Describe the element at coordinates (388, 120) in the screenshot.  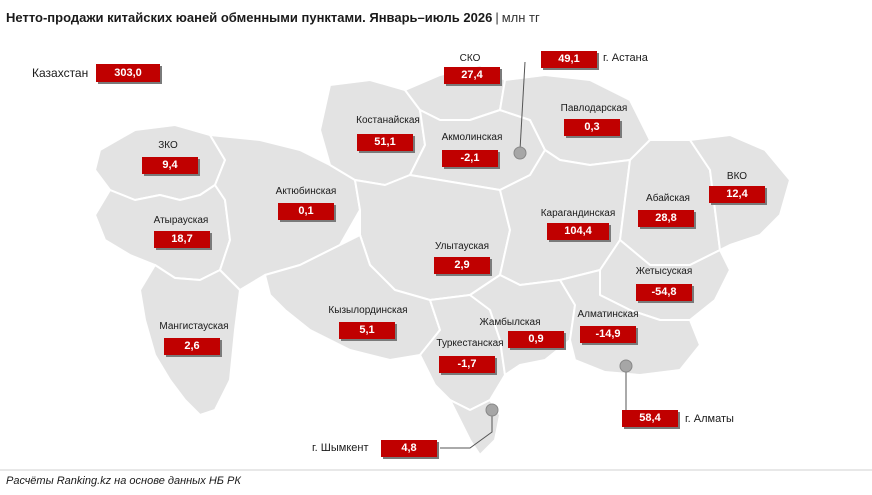
I see `region-label-kostanay: Костанайская` at that location.